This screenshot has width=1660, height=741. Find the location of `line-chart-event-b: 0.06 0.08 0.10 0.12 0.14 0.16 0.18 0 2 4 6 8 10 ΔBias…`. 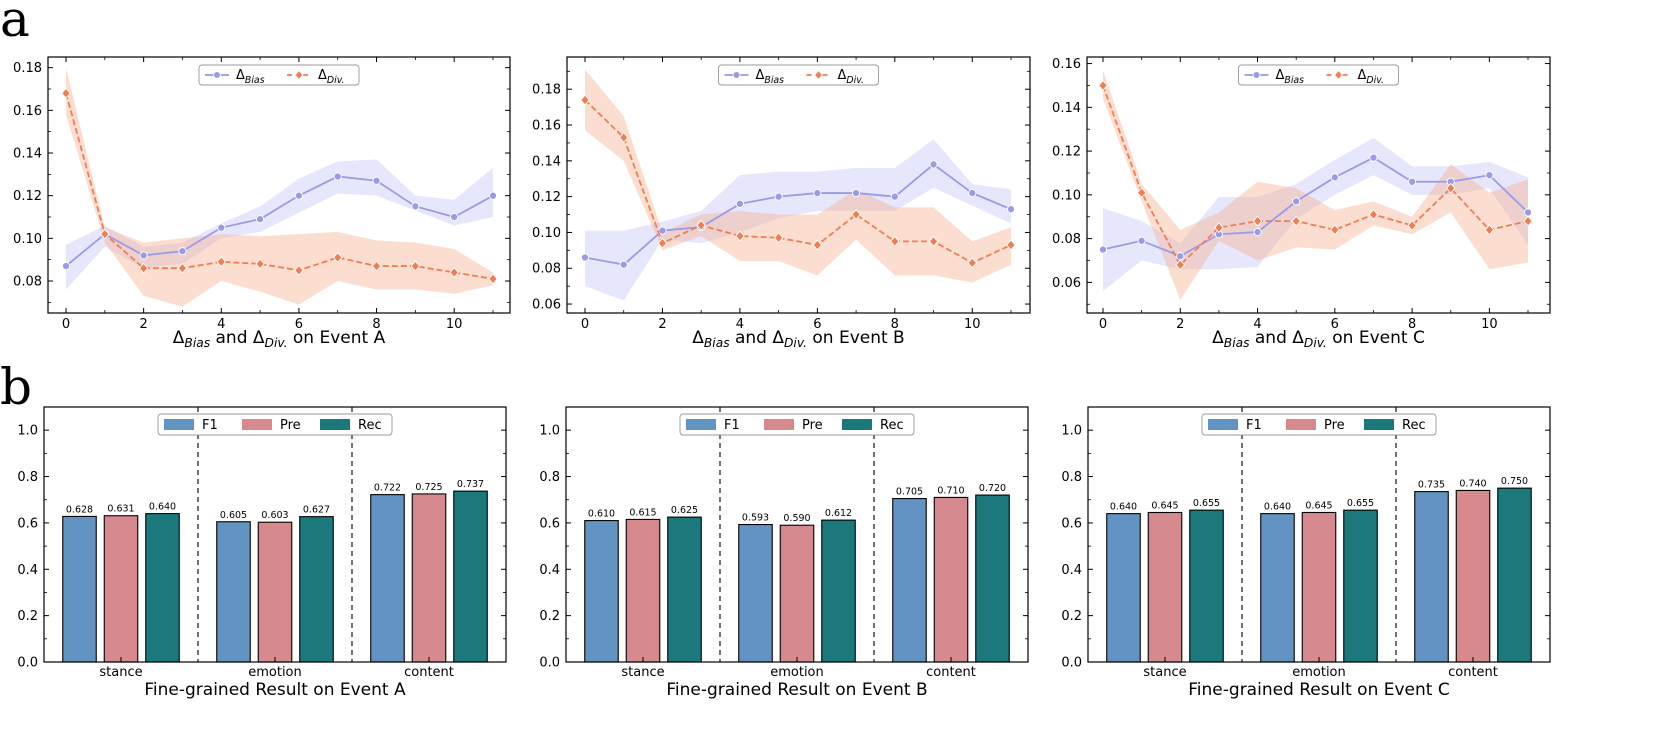

line-chart-event-b: 0.06 0.08 0.10 0.12 0.14 0.16 0.18 0 2 4 6 8 10 ΔBias… is located at coordinates (781, 203).